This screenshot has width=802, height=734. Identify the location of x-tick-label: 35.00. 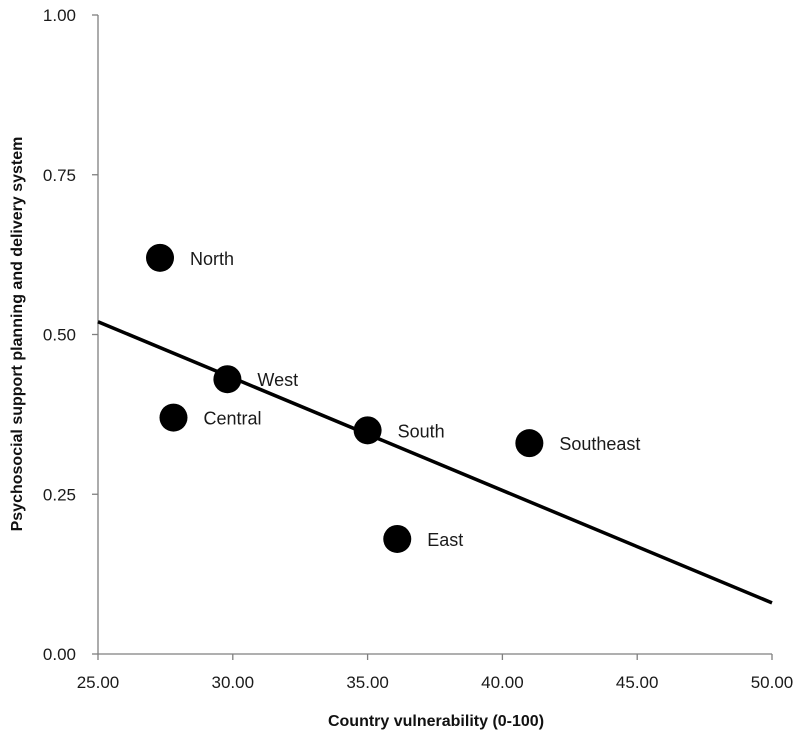
(367, 682).